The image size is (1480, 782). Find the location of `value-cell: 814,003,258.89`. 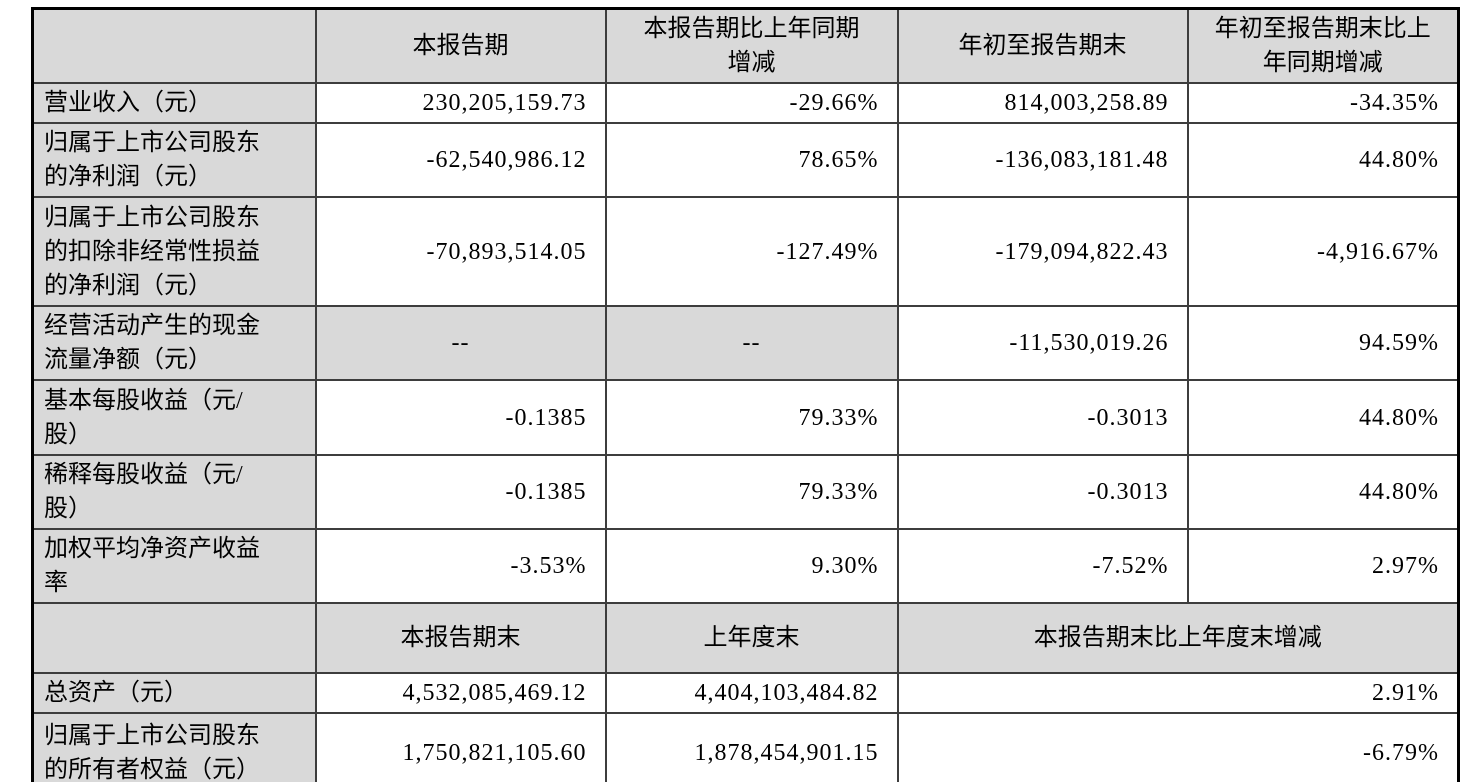

value-cell: 814,003,258.89 is located at coordinates (1042, 103).